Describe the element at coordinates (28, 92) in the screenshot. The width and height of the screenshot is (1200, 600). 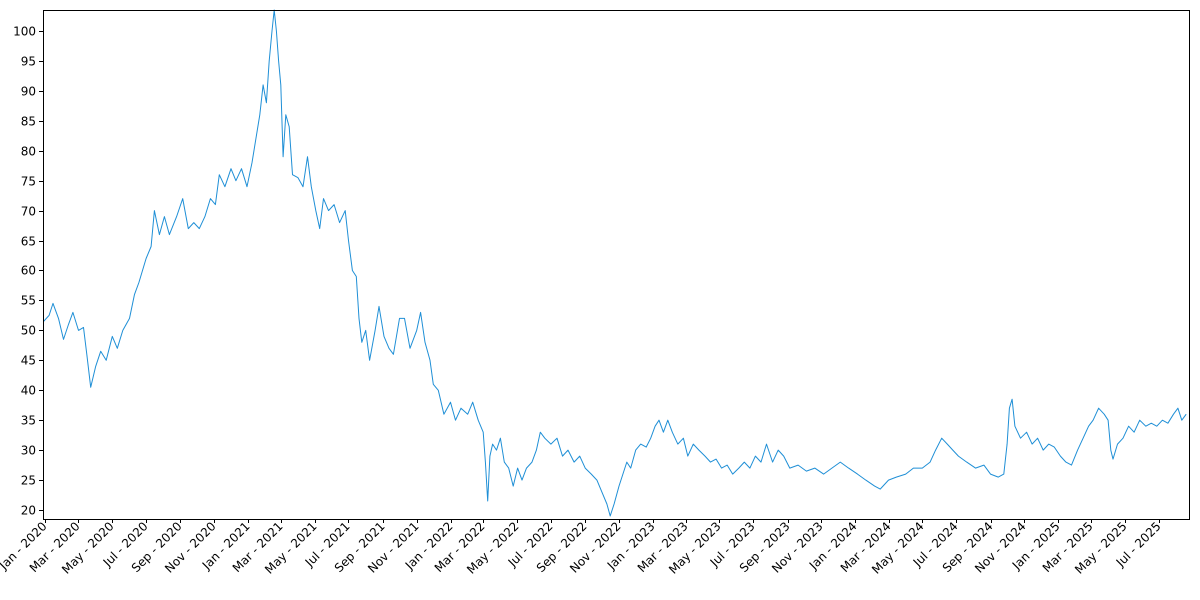
I see `y-tick-label: 90` at that location.